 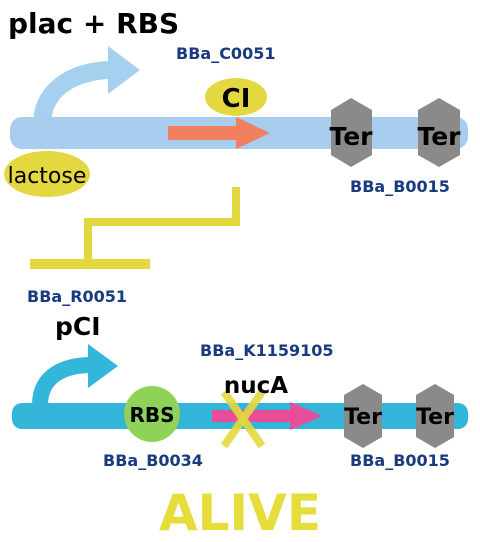 What do you see at coordinates (267, 350) in the screenshot?
I see `gene-part-id: BBa_K1159105` at bounding box center [267, 350].